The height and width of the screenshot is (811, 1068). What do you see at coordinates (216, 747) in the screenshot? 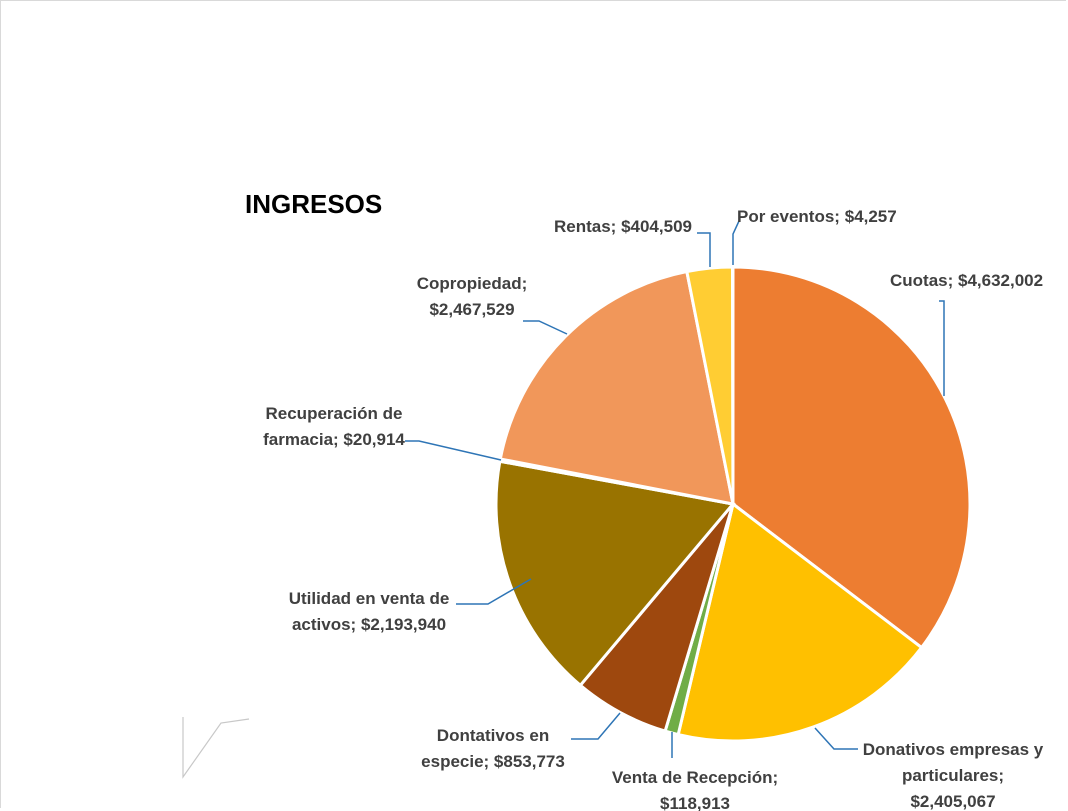
I see `decorative-check-mark` at bounding box center [216, 747].